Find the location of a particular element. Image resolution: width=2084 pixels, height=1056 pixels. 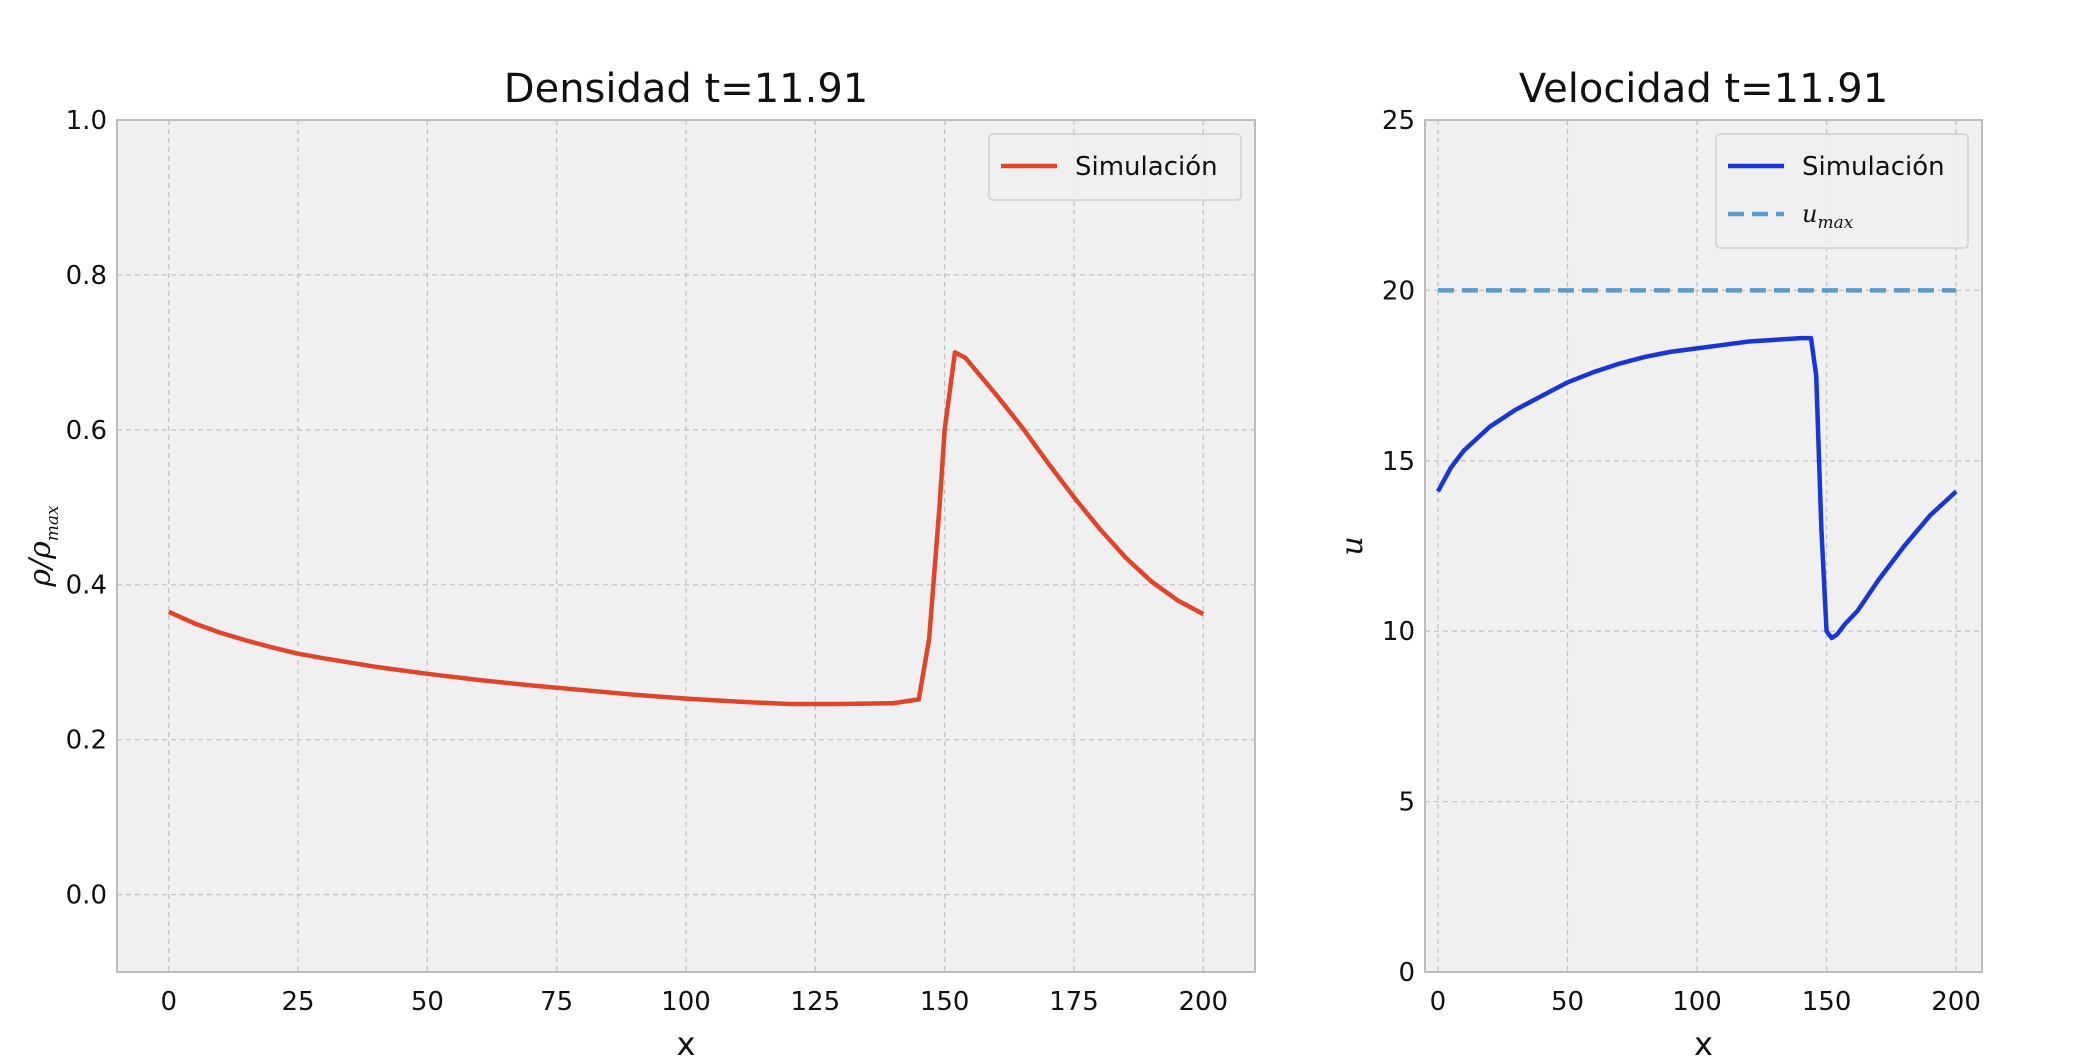

y-tick-label: 15 is located at coordinates (1398, 462).